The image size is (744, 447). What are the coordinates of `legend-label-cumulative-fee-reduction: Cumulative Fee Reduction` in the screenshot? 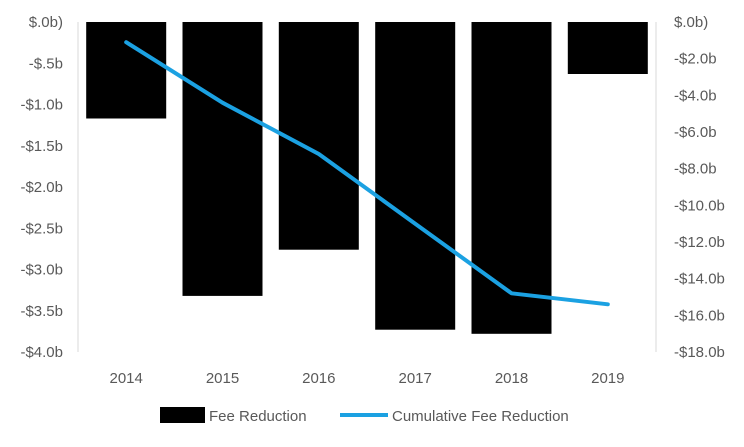 It's located at (480, 416).